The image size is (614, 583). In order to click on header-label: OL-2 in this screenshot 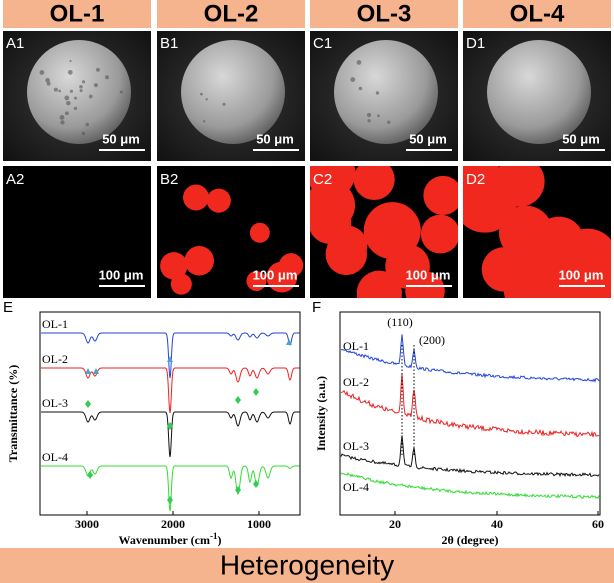, I will do `click(231, 13)`.